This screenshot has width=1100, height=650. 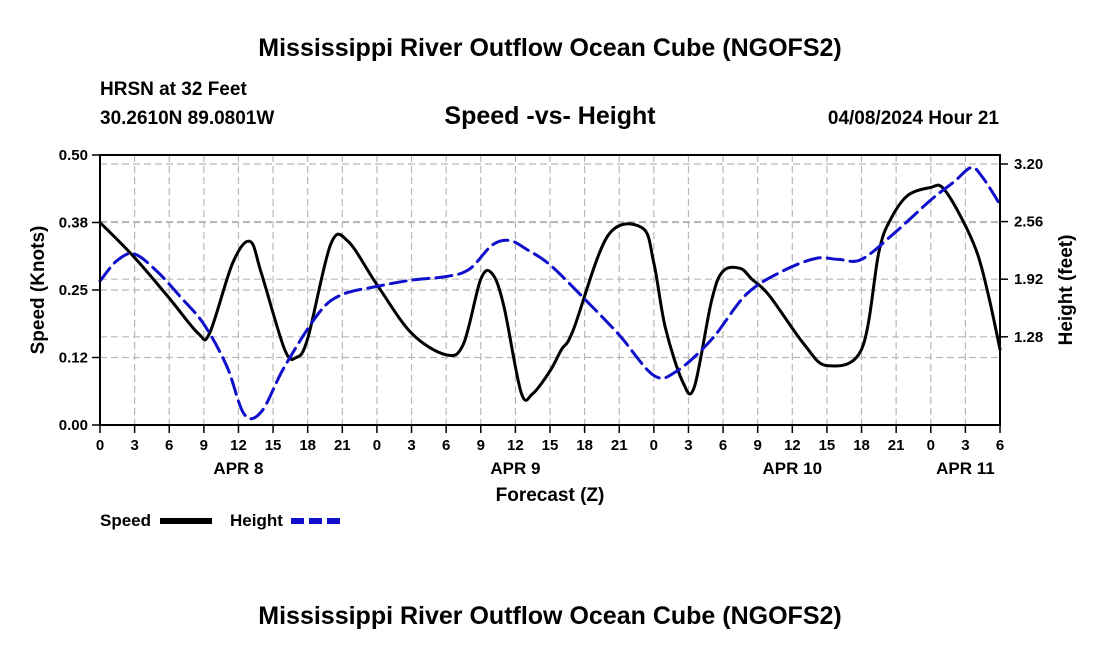 What do you see at coordinates (238, 468) in the screenshot?
I see `day-label: APR 8` at bounding box center [238, 468].